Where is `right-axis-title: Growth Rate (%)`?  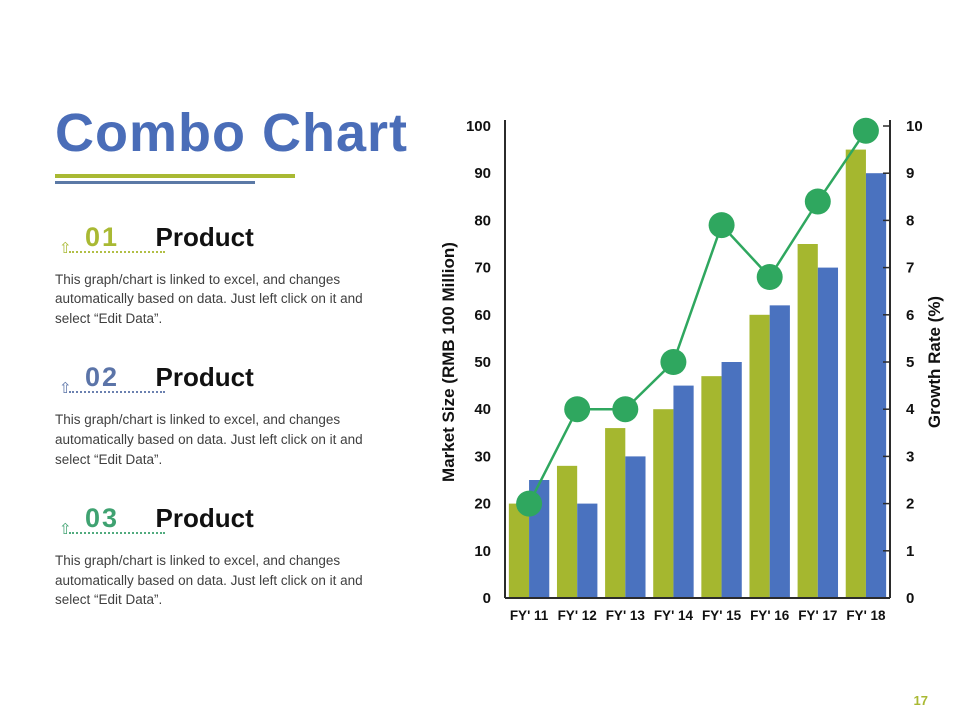
right-axis-title: Growth Rate (%) is located at coordinates (934, 362).